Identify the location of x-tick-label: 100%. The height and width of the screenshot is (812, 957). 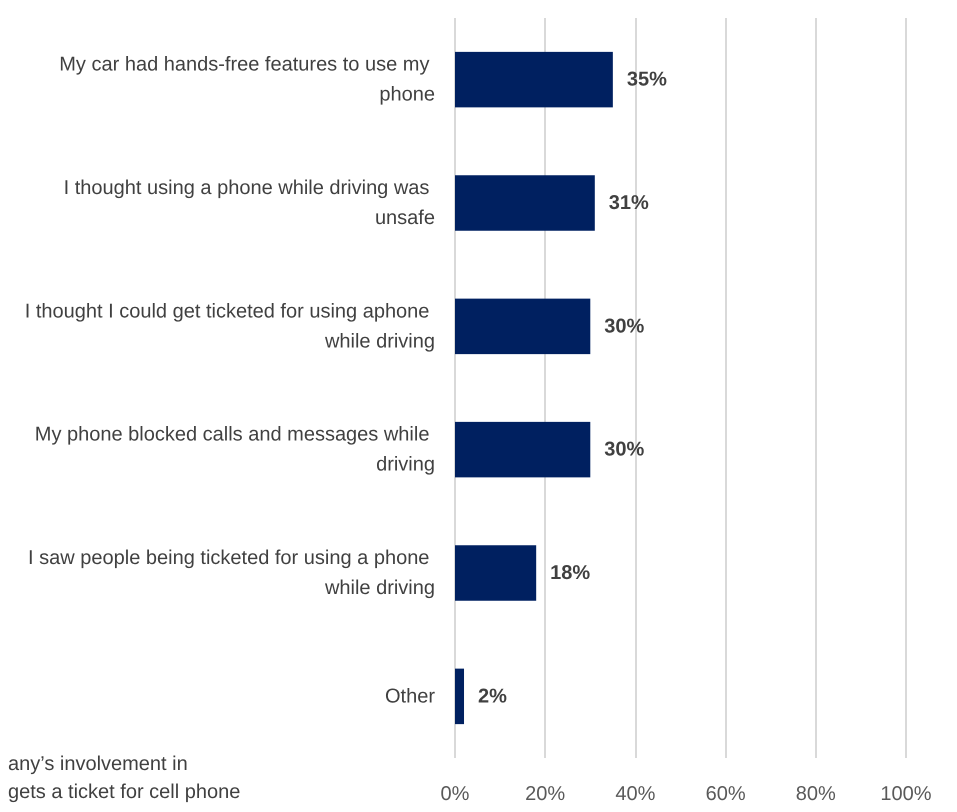
(906, 794).